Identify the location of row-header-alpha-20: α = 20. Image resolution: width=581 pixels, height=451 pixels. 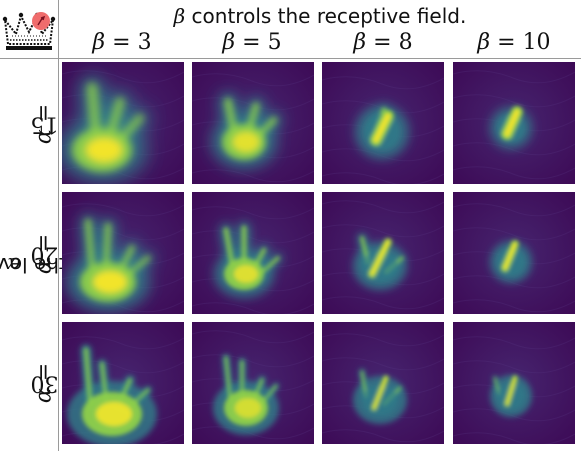
(44, 254).